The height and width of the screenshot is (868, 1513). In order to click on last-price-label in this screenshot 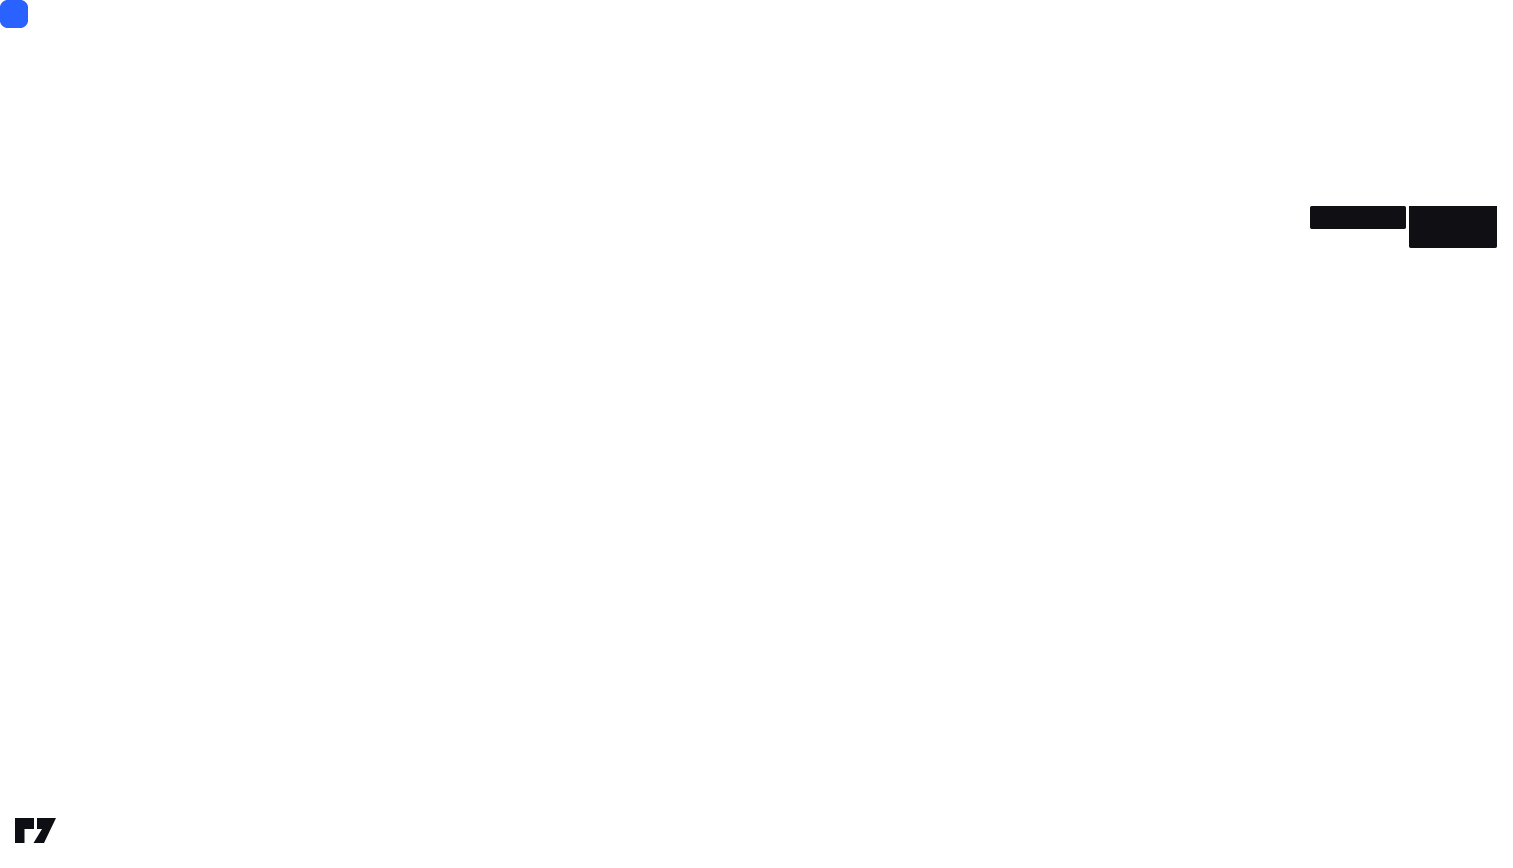, I will do `click(1453, 217)`.